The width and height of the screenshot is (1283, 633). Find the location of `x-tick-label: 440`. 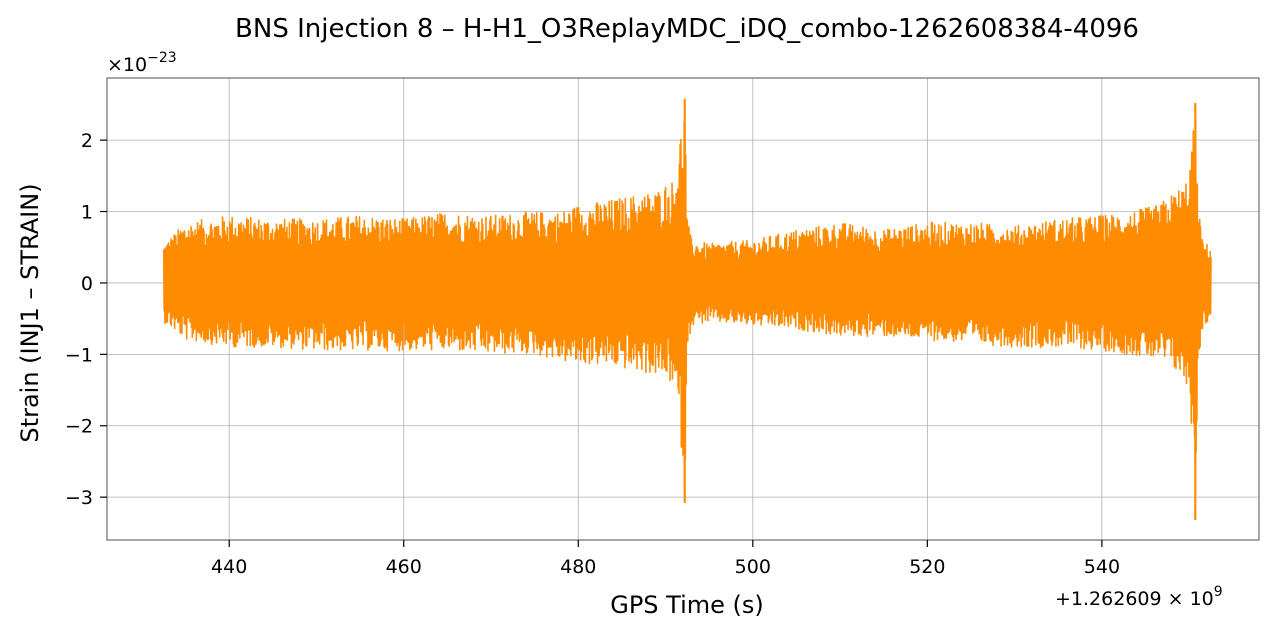

x-tick-label: 440 is located at coordinates (229, 567).